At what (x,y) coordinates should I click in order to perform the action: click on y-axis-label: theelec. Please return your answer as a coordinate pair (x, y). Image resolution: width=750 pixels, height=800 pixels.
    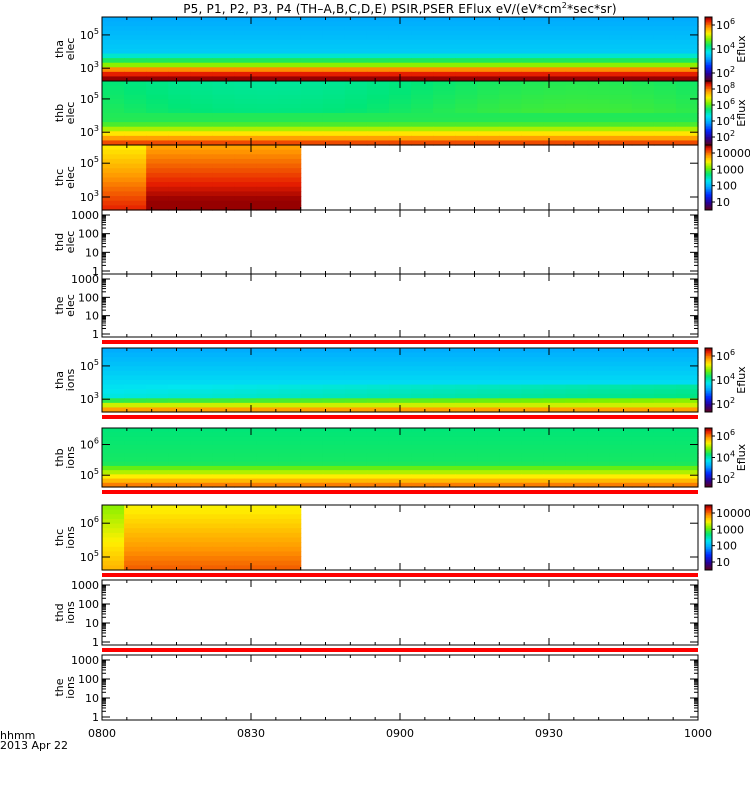
    Looking at the image, I should click on (65, 305).